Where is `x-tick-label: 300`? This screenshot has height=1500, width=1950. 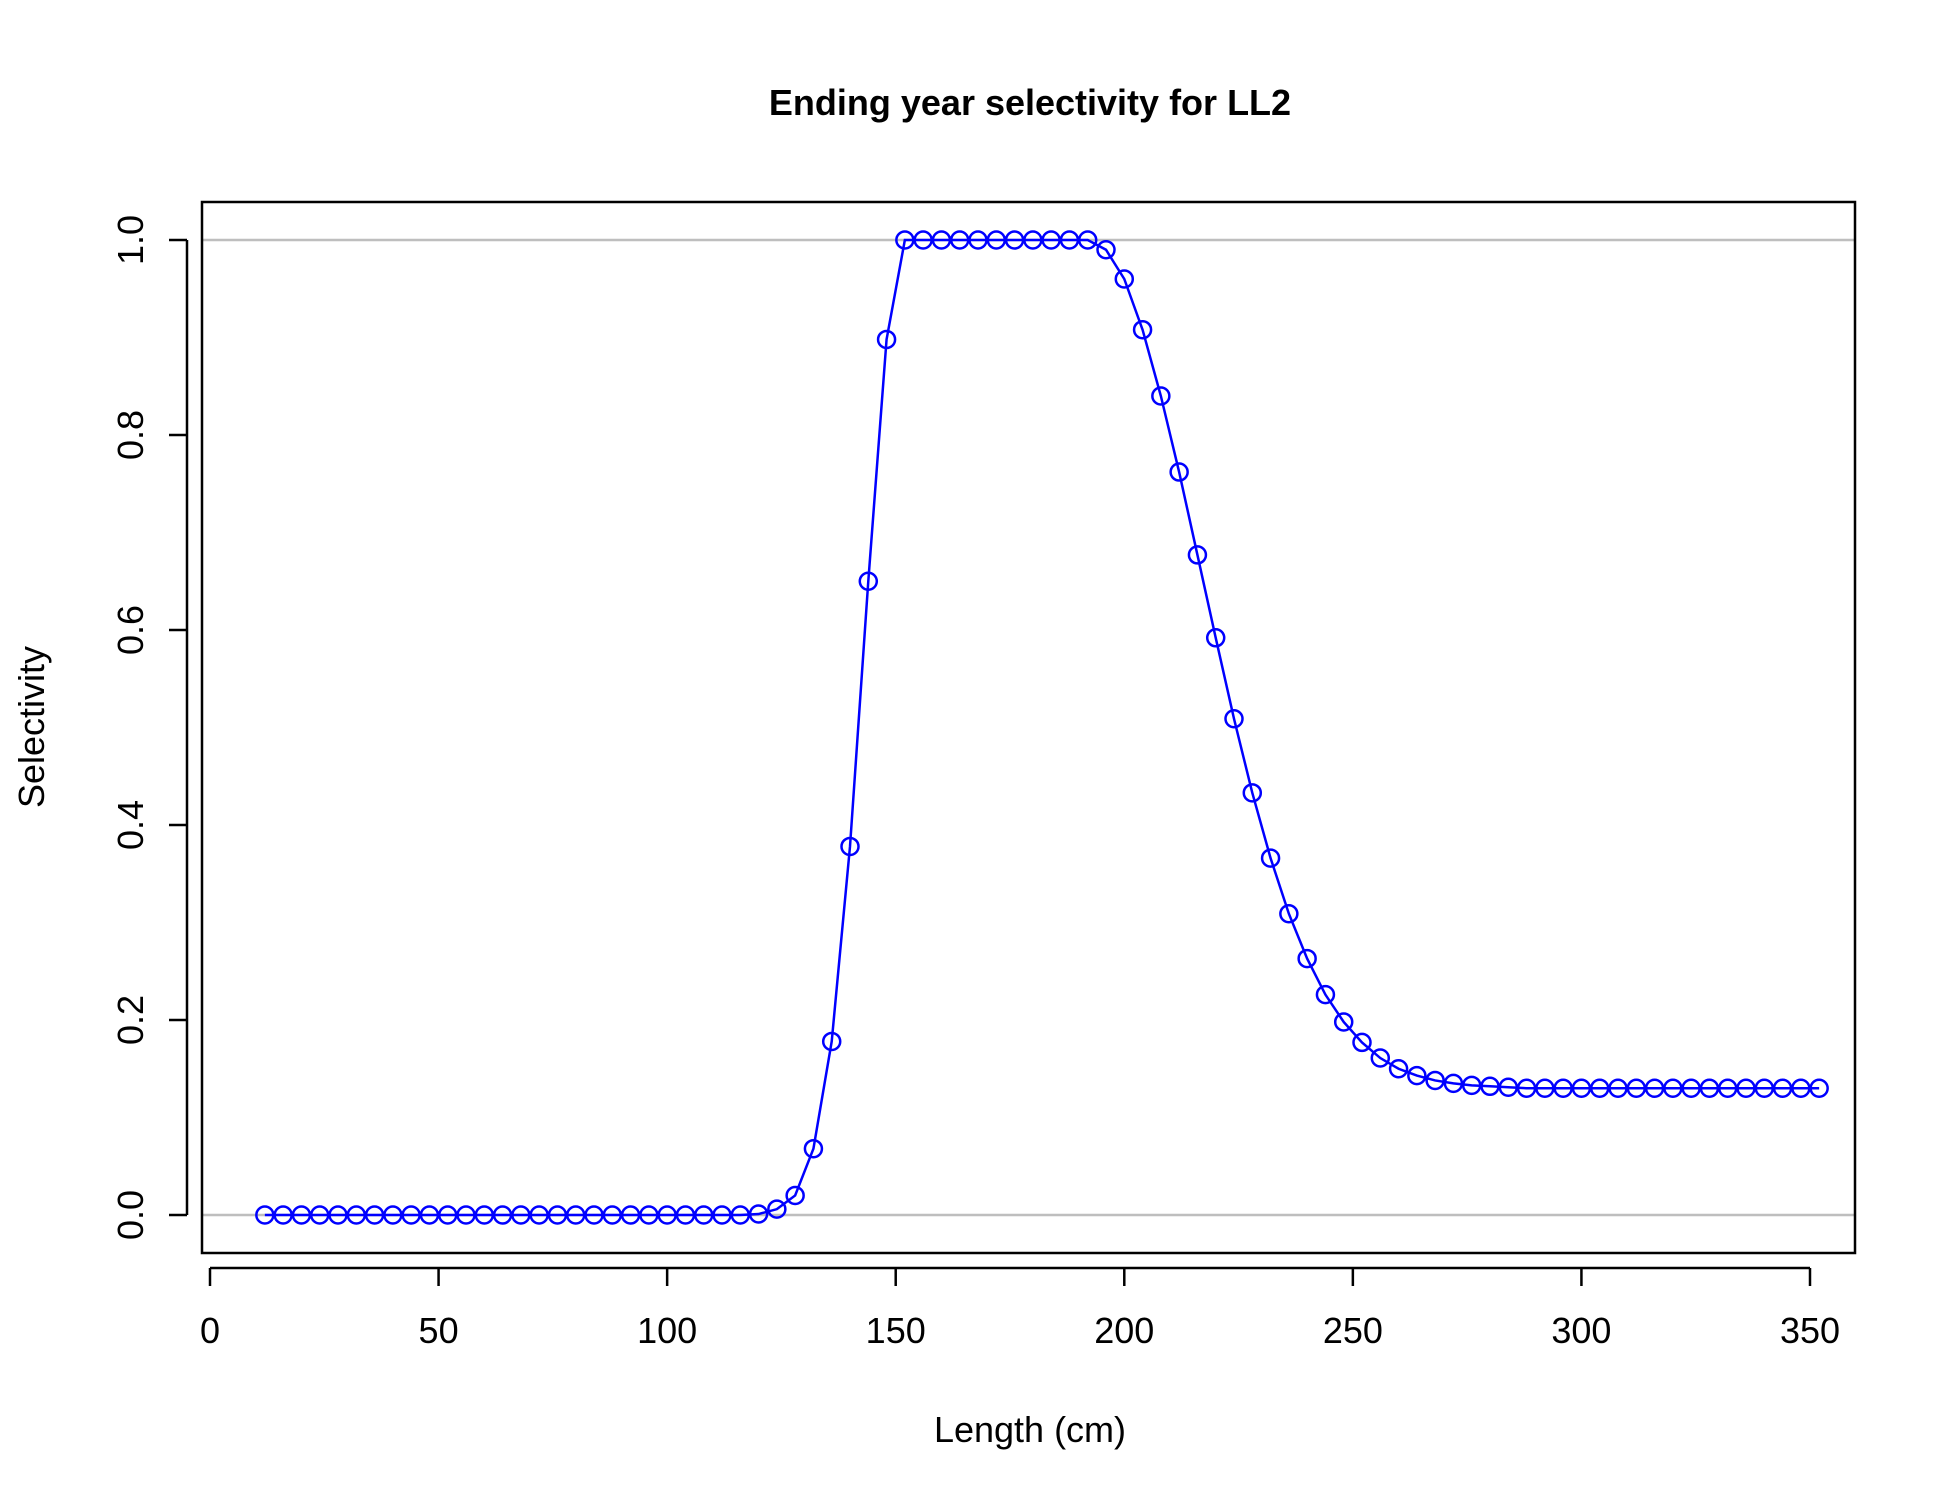 x-tick-label: 300 is located at coordinates (1581, 1330).